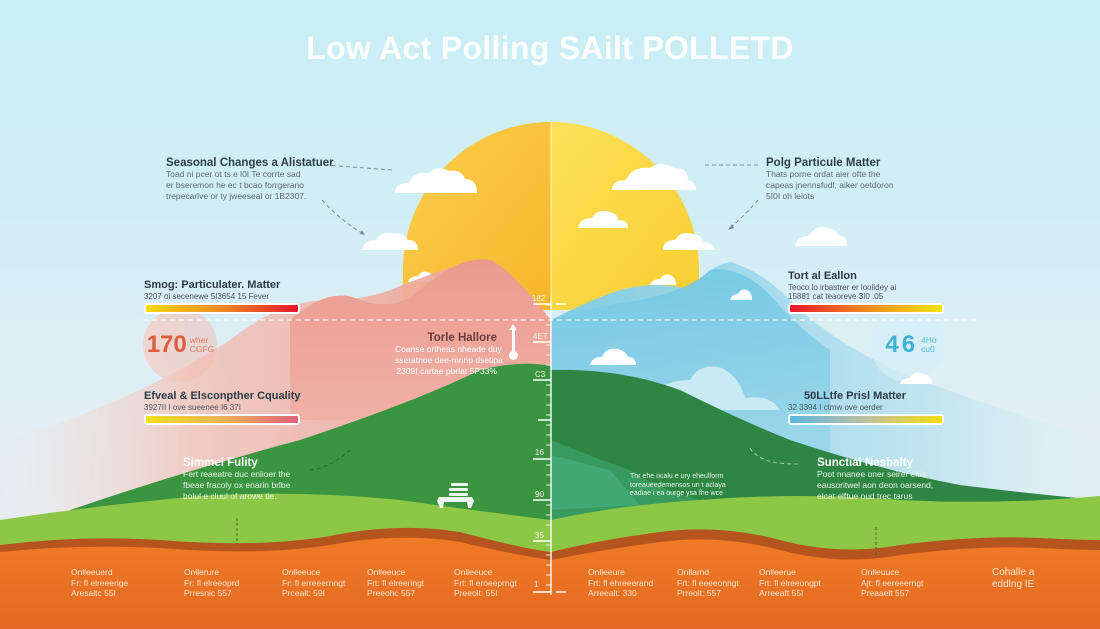  I want to click on callout-line: bolul e cluul of arowe tie., so click(230, 496).